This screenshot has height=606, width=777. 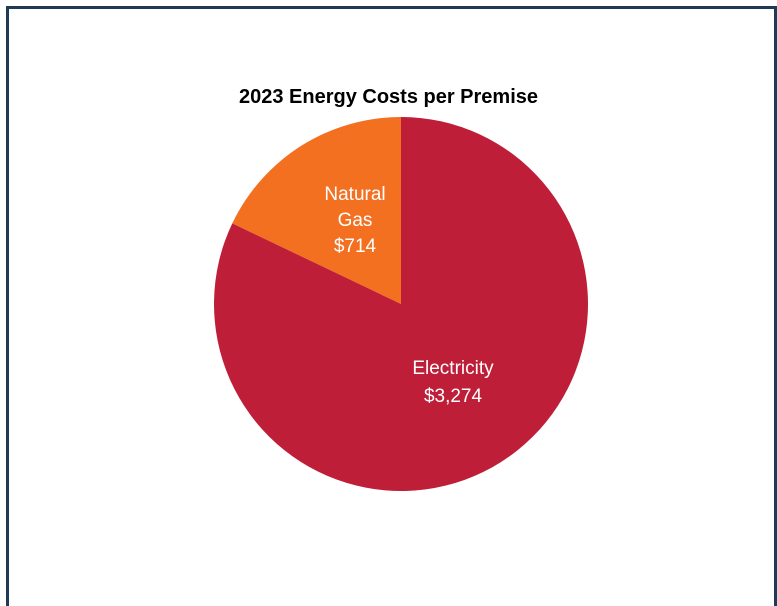 What do you see at coordinates (453, 382) in the screenshot?
I see `data-label-electricity: Electricity $3,274` at bounding box center [453, 382].